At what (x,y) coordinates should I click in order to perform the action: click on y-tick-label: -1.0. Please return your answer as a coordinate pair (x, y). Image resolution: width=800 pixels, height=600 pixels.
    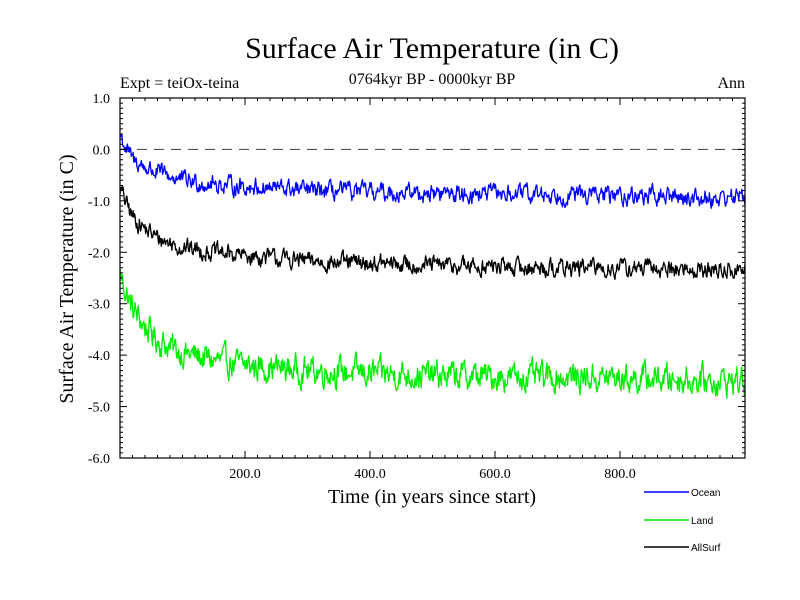
    Looking at the image, I should click on (99, 202).